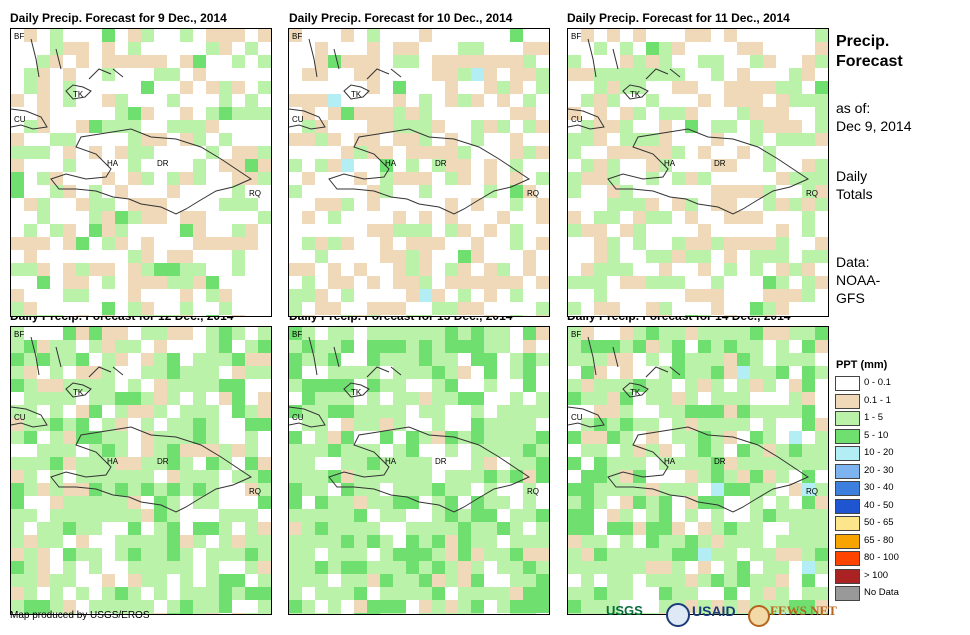 Image resolution: width=970 pixels, height=635 pixels. What do you see at coordinates (577, 417) in the screenshot?
I see `label-cu: CU` at bounding box center [577, 417].